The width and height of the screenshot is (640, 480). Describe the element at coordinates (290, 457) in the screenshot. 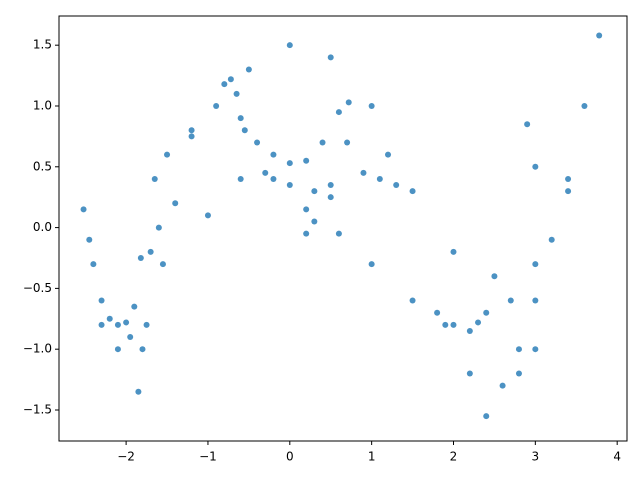

I see `x-tick-label: 0` at that location.